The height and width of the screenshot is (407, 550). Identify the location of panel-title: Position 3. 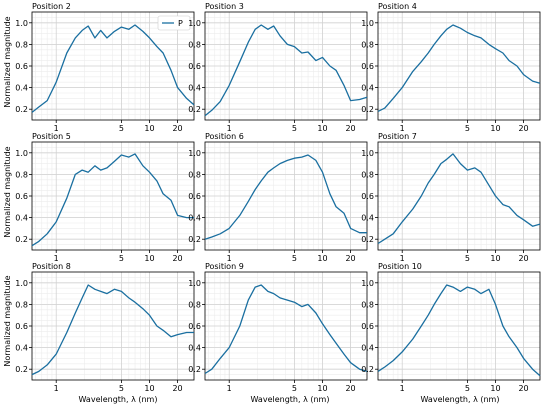
(224, 6).